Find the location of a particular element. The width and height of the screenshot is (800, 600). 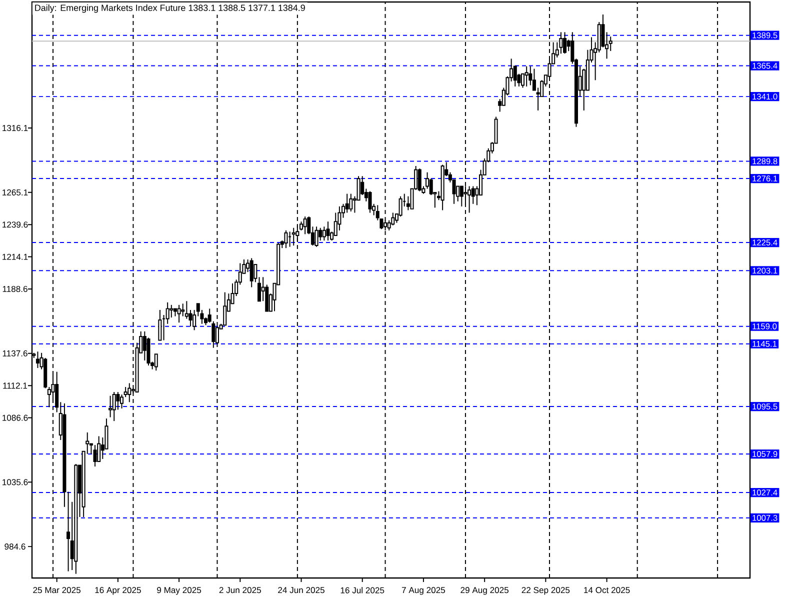

ref-line-label: 1203.1 is located at coordinates (765, 271).